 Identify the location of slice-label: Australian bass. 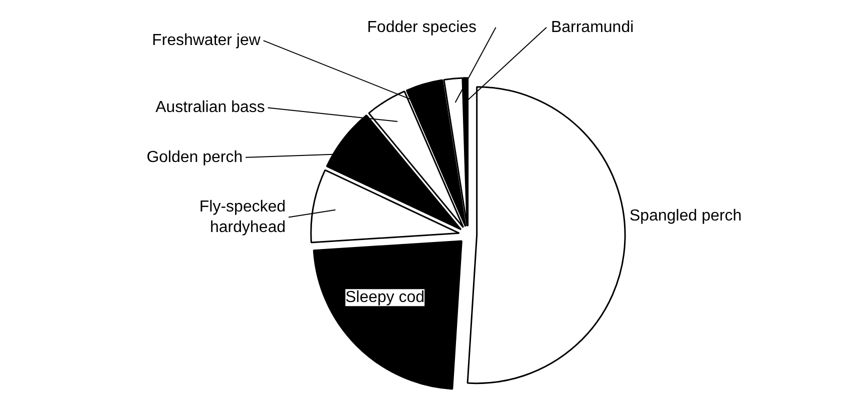
(210, 107).